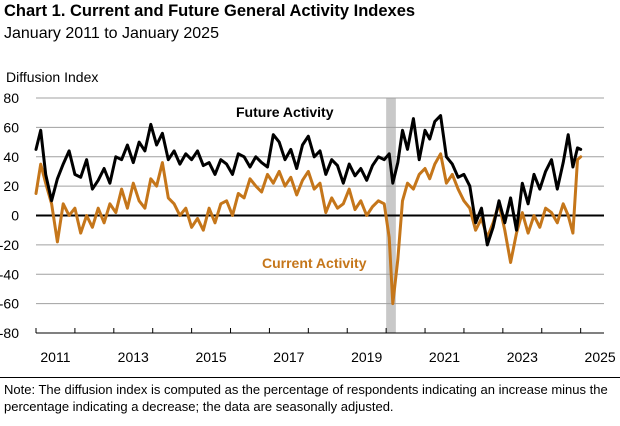  What do you see at coordinates (366, 357) in the screenshot?
I see `x-tick-label: 2019` at bounding box center [366, 357].